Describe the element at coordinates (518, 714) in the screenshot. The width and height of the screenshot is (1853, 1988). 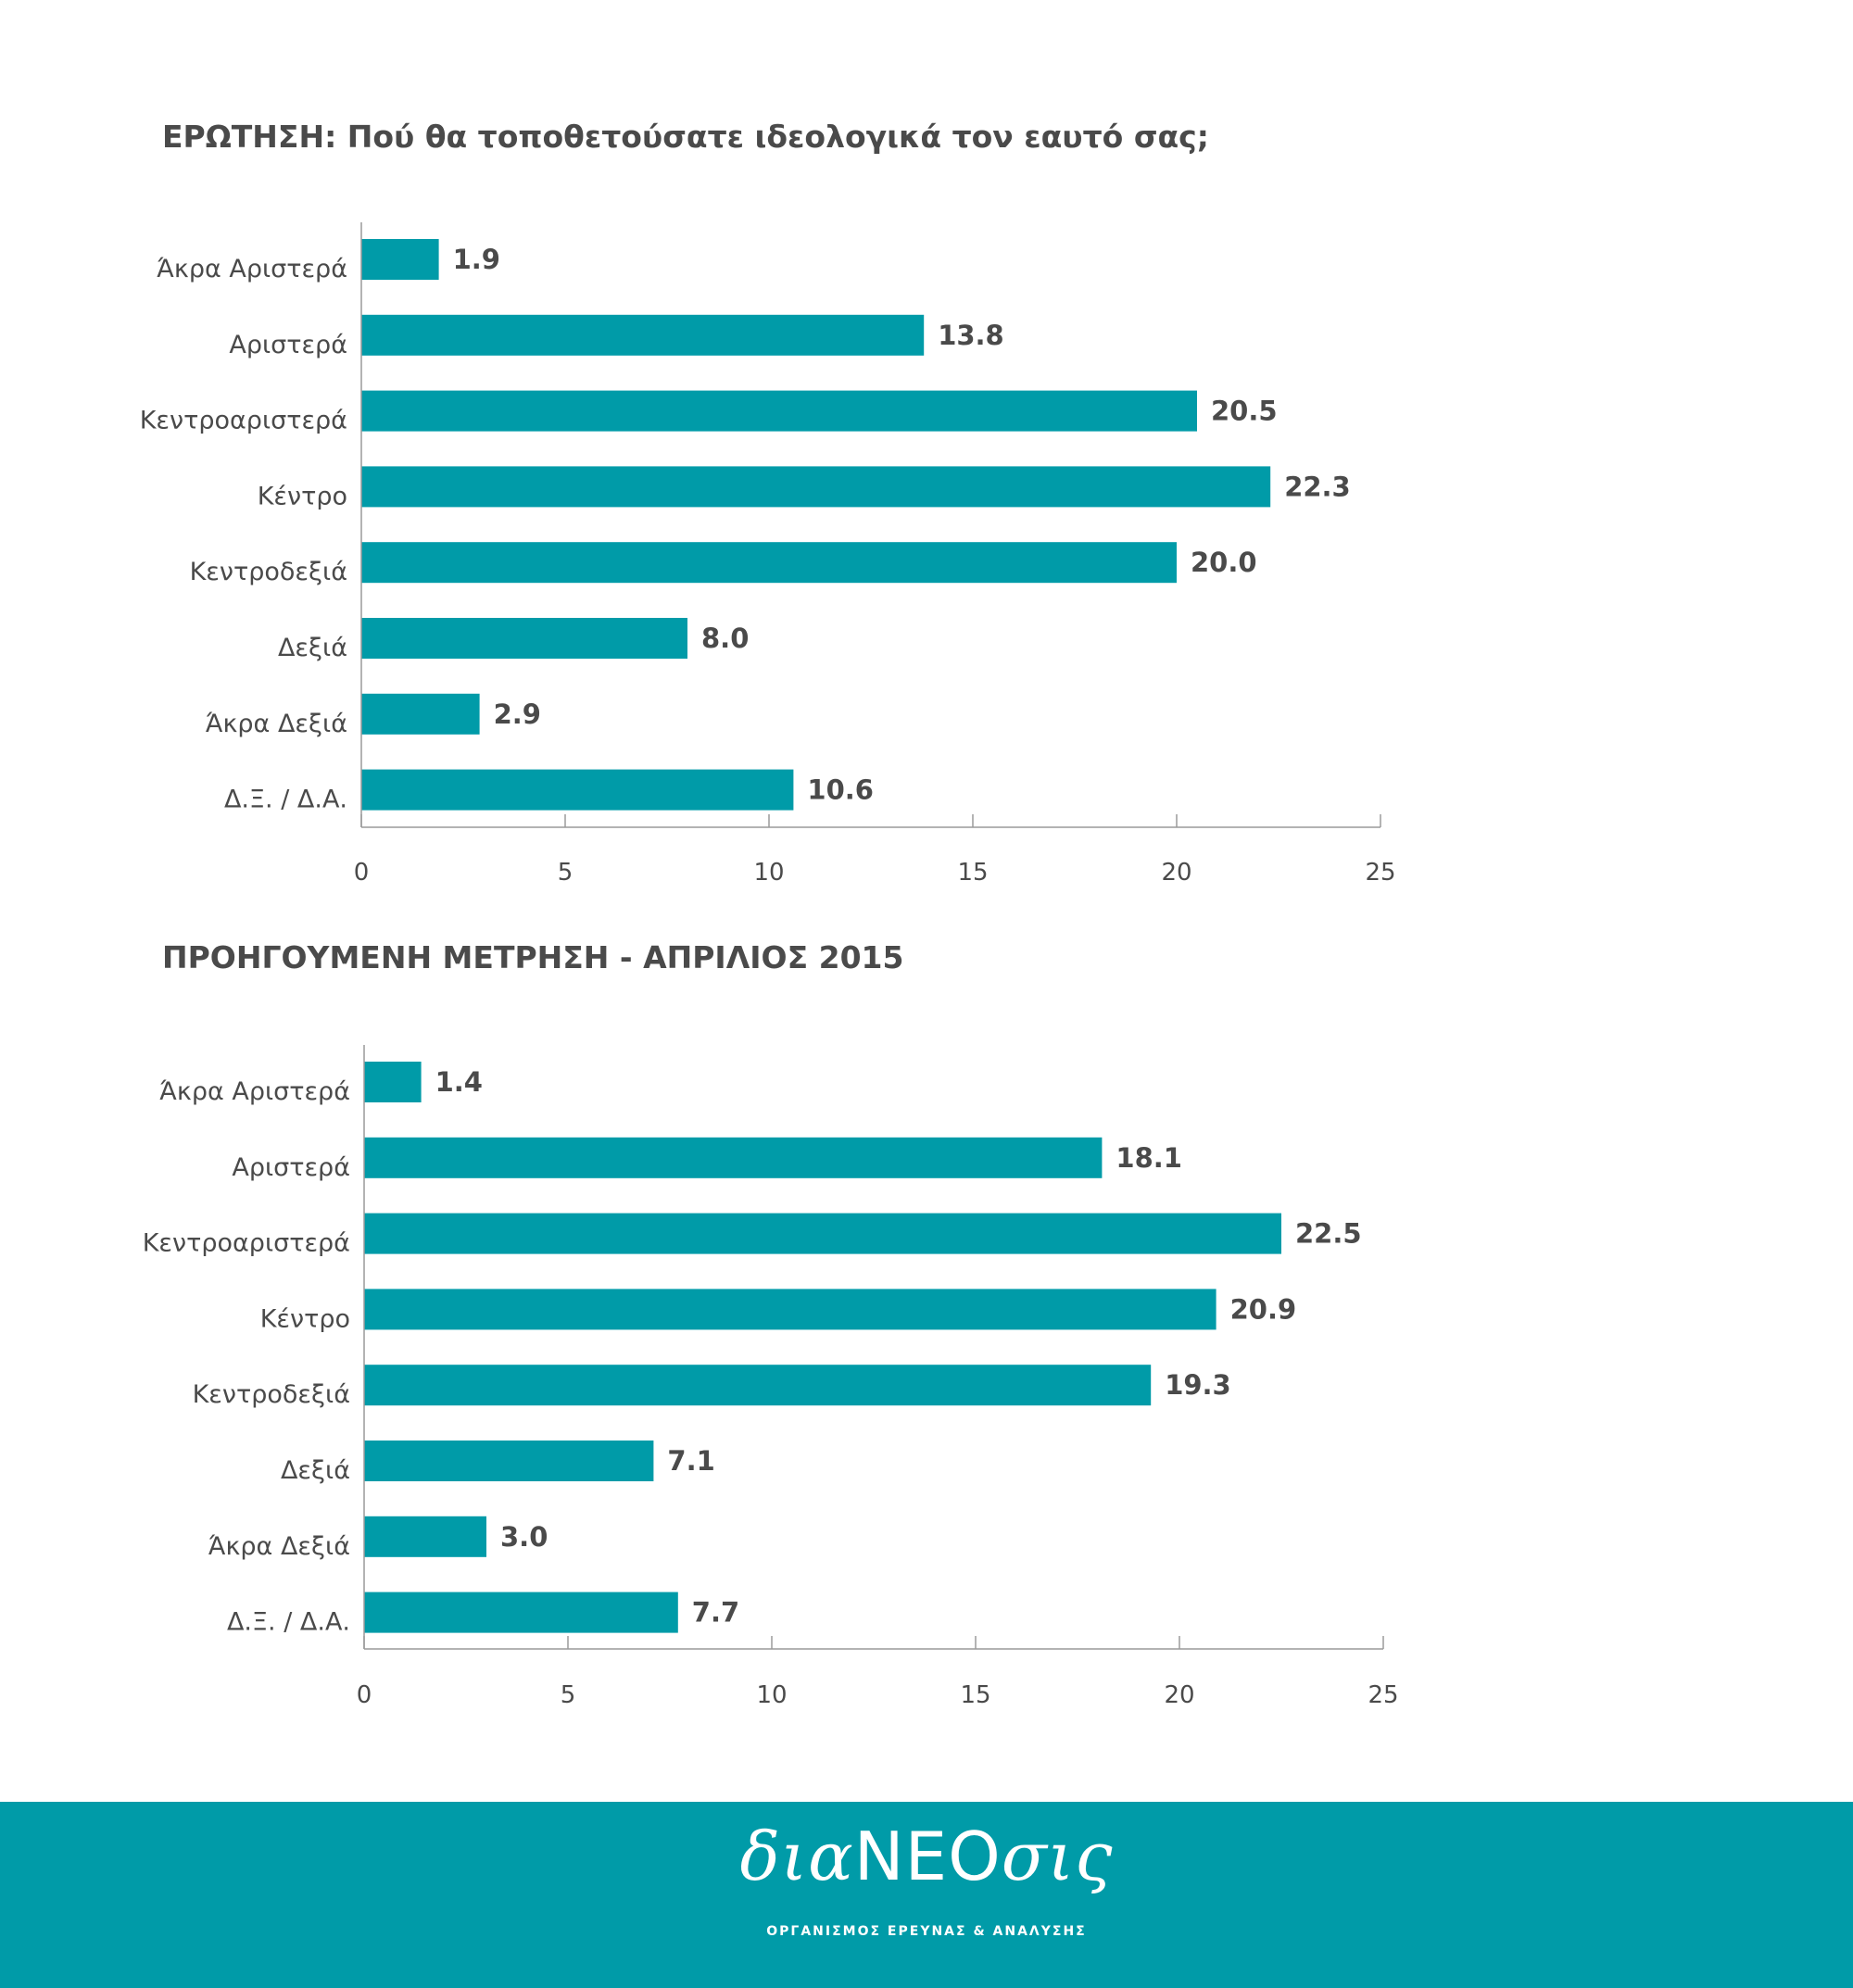
I see `data-label: 2.9` at that location.